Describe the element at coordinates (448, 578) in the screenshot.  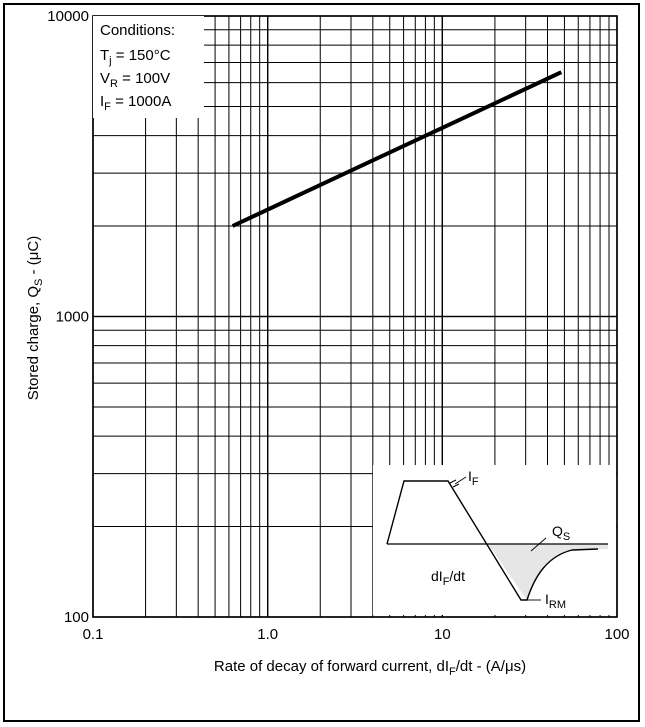
I see `didt-label: dIF/dt` at that location.